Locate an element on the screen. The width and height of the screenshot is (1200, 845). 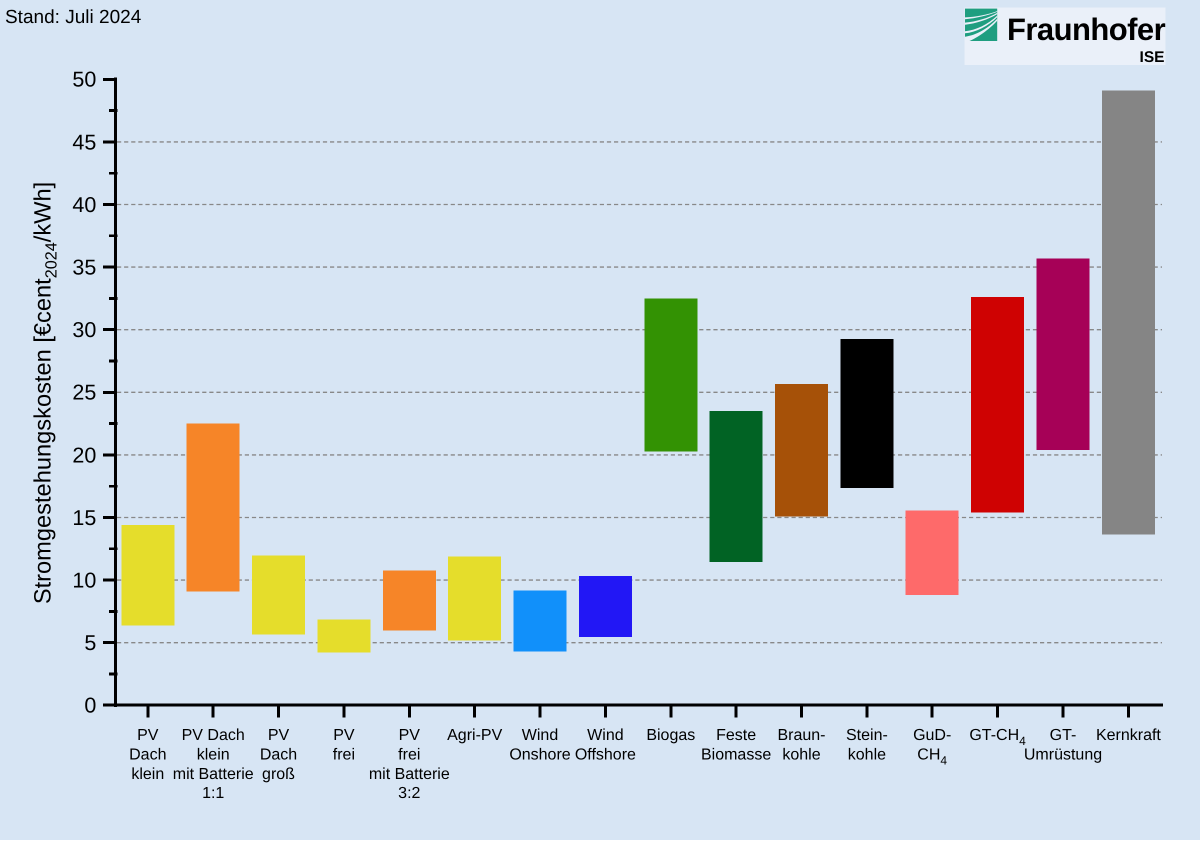
svg-text: Biogas is located at coordinates (670, 735).